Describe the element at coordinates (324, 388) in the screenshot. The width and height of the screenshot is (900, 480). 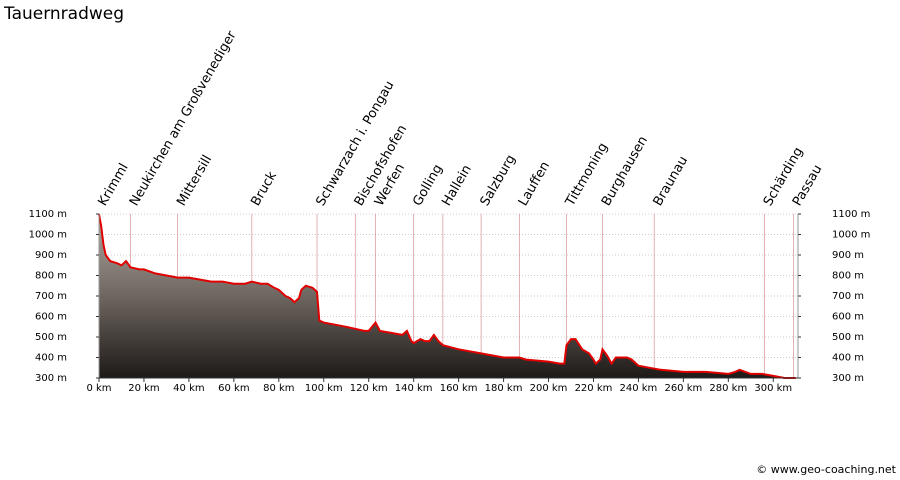
I see `x-tick-label: 100 km` at that location.